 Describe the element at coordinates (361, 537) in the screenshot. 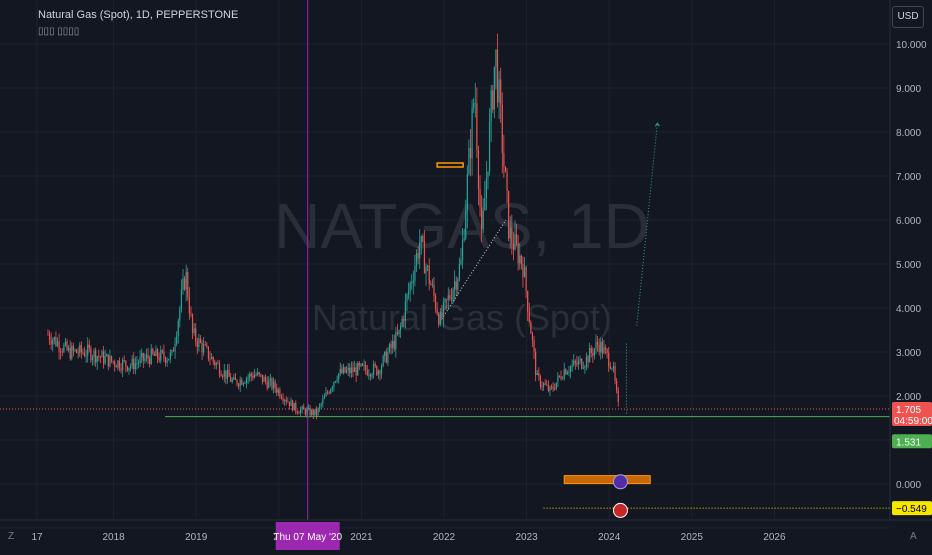

I see `x-tick-label: 2021` at that location.